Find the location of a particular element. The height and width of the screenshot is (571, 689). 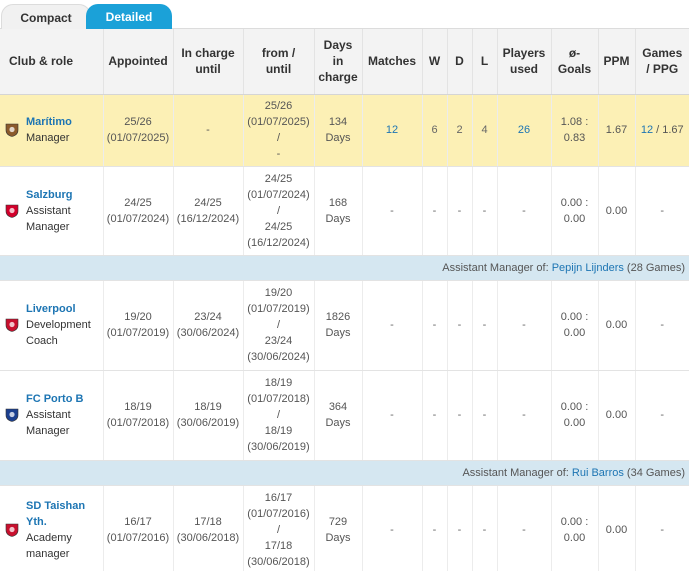

club-cell: Marítimo Manager is located at coordinates (51, 130).